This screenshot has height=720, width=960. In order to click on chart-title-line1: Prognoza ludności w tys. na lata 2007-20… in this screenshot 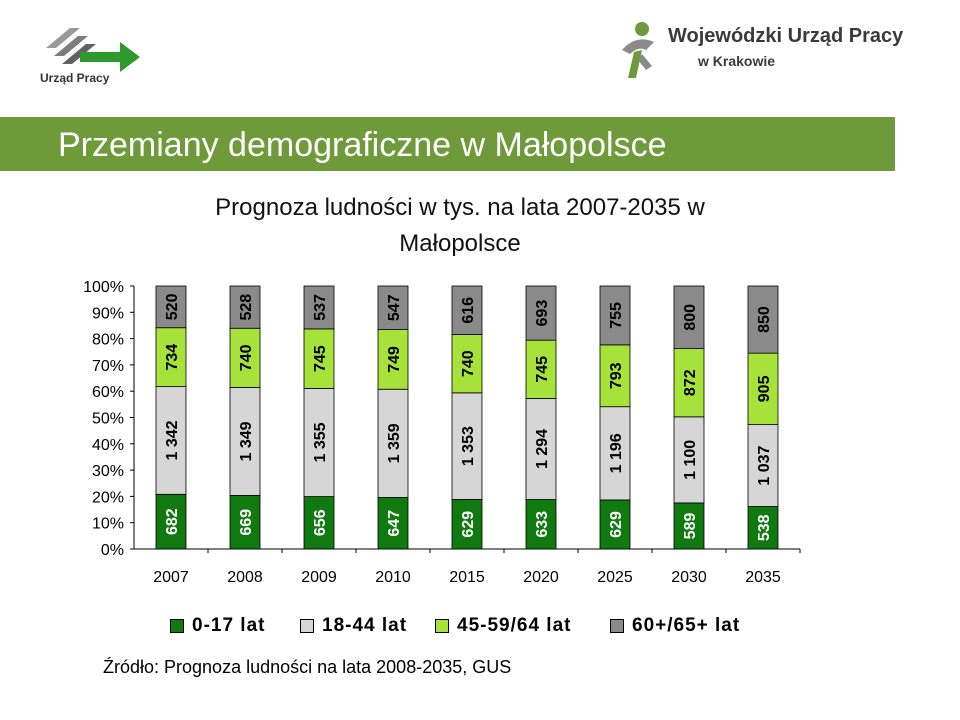, I will do `click(460, 207)`.